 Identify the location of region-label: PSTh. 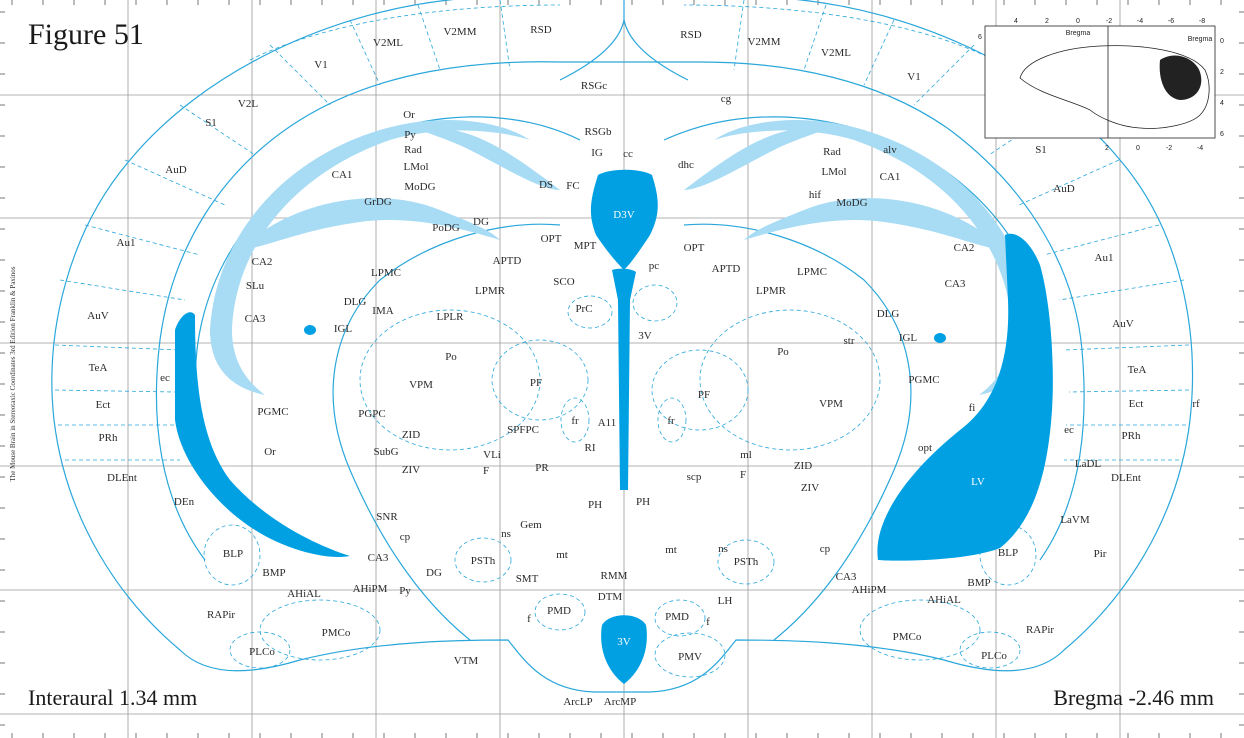
(746, 562).